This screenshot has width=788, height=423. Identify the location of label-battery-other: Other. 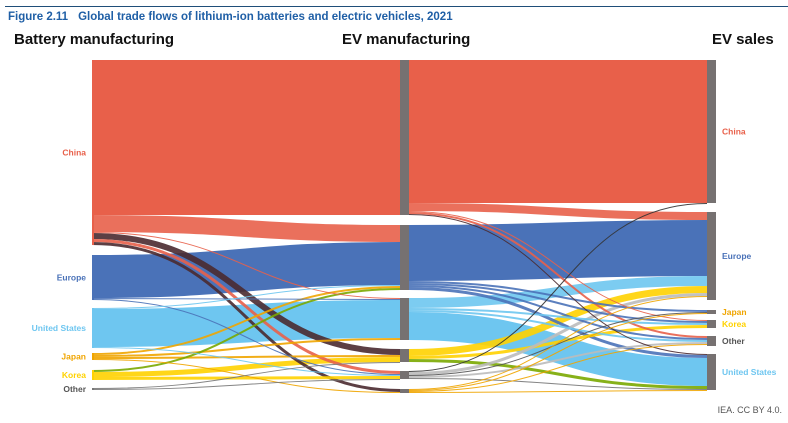
(74, 389).